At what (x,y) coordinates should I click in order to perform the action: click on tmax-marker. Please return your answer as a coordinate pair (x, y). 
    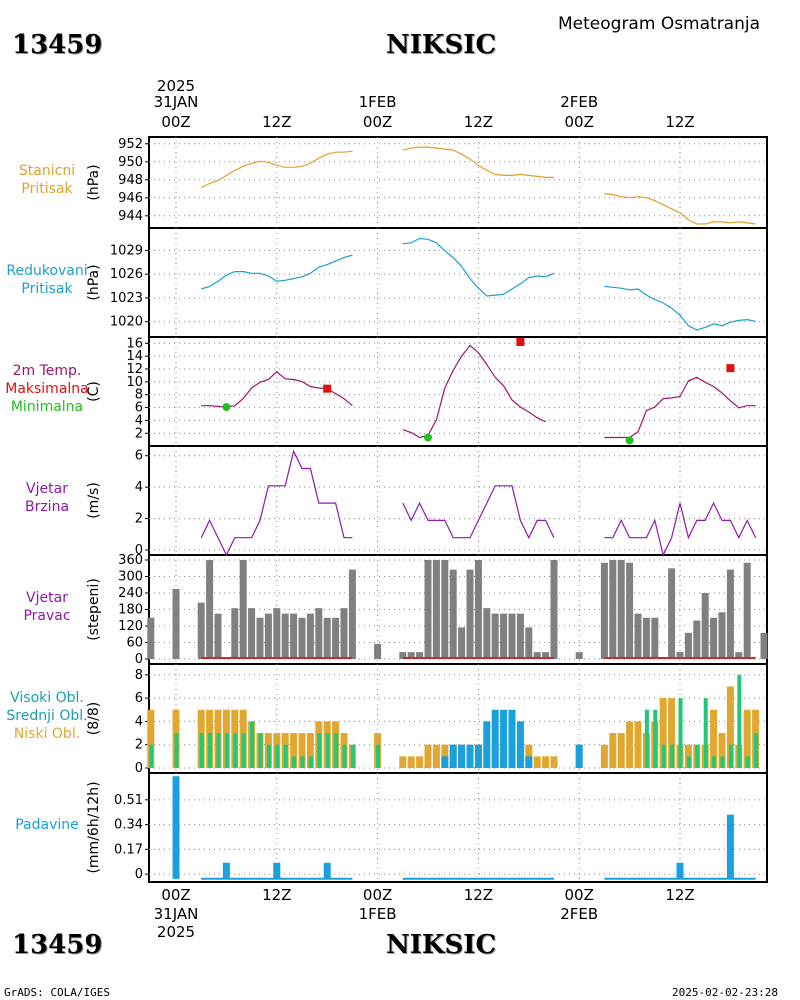
    Looking at the image, I should click on (327, 388).